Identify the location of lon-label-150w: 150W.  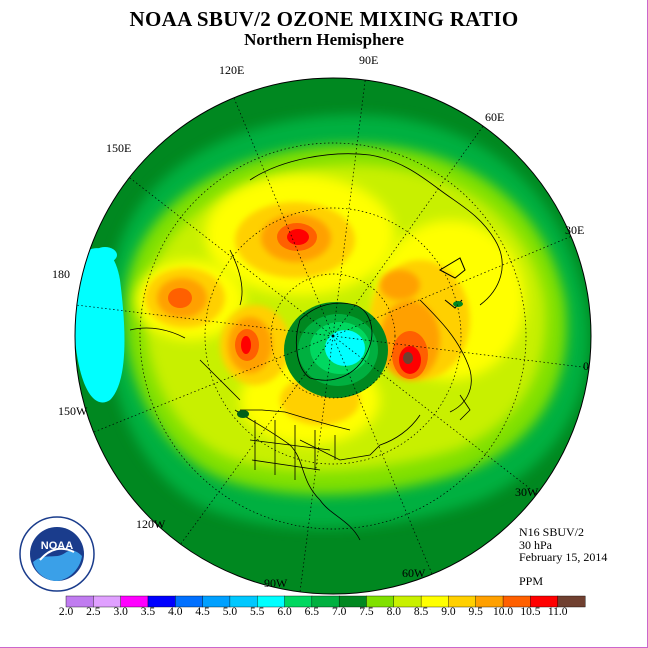
(73, 411).